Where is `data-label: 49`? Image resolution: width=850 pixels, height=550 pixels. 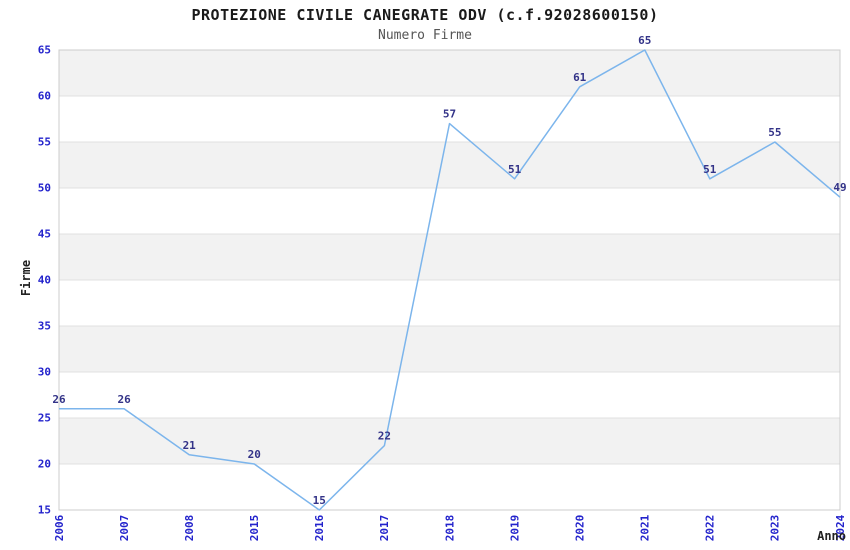
data-label: 49 is located at coordinates (839, 187).